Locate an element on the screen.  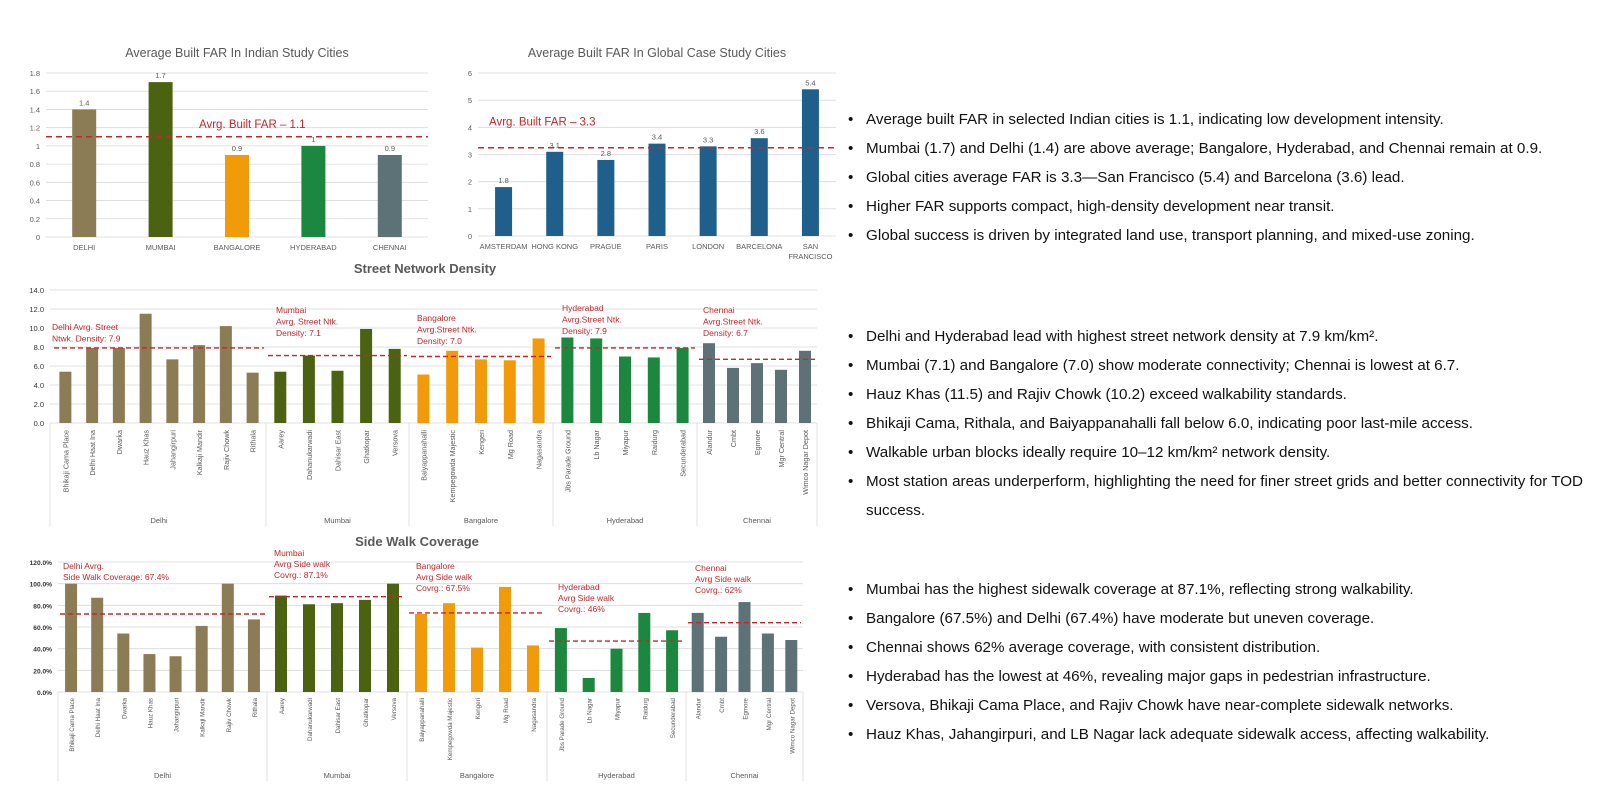
x-tick-label: Wimco Nagar Depot is located at coordinates (792, 726).